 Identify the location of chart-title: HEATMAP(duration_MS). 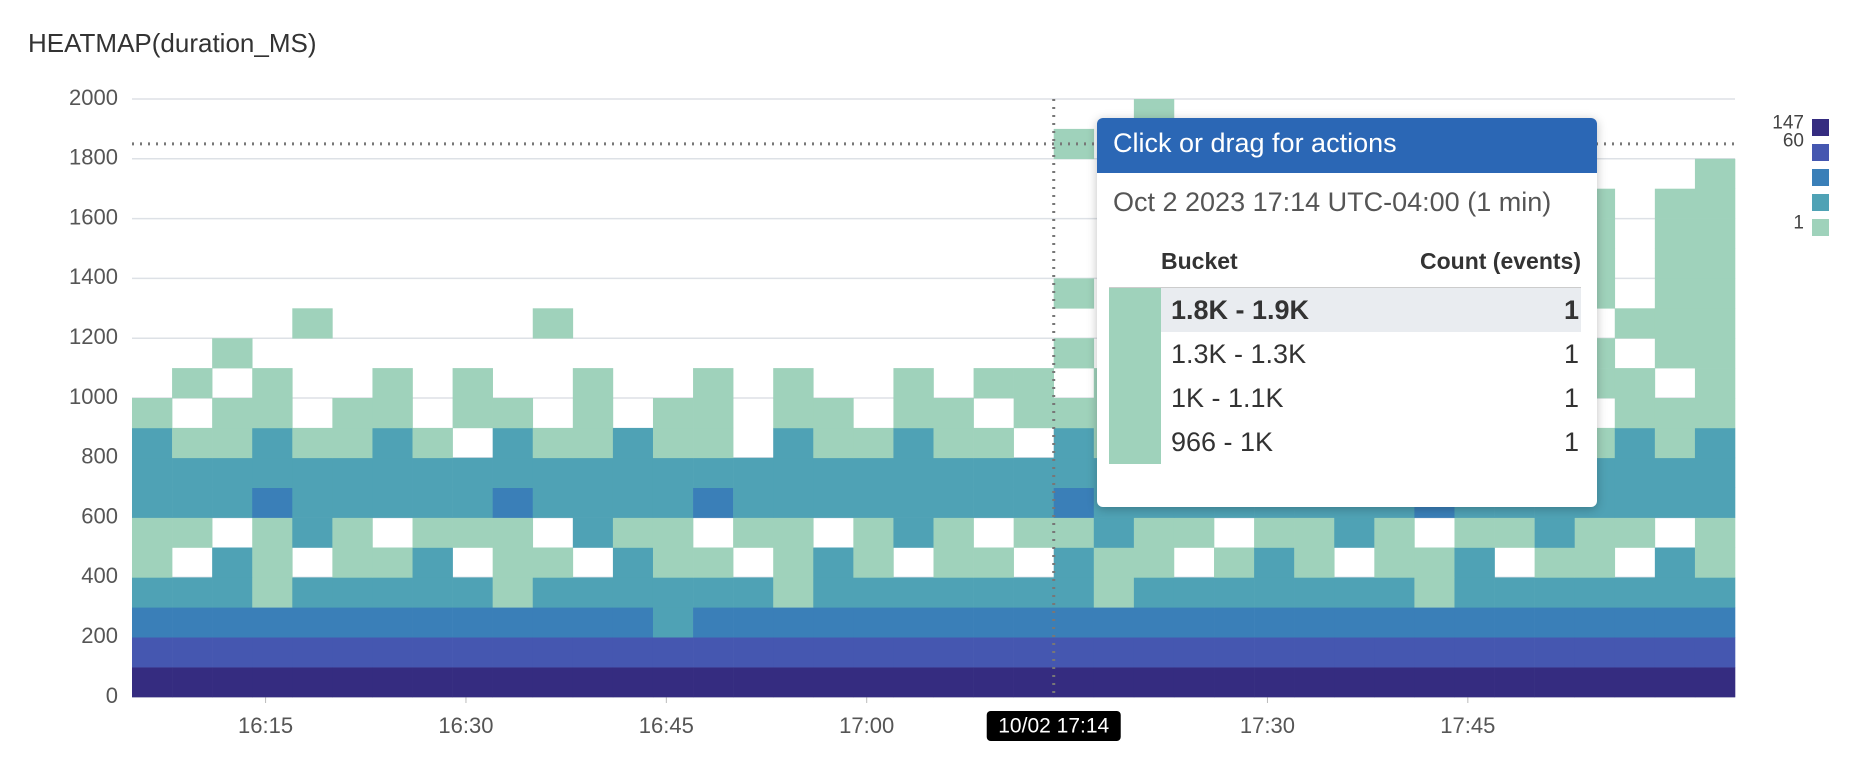
(172, 43).